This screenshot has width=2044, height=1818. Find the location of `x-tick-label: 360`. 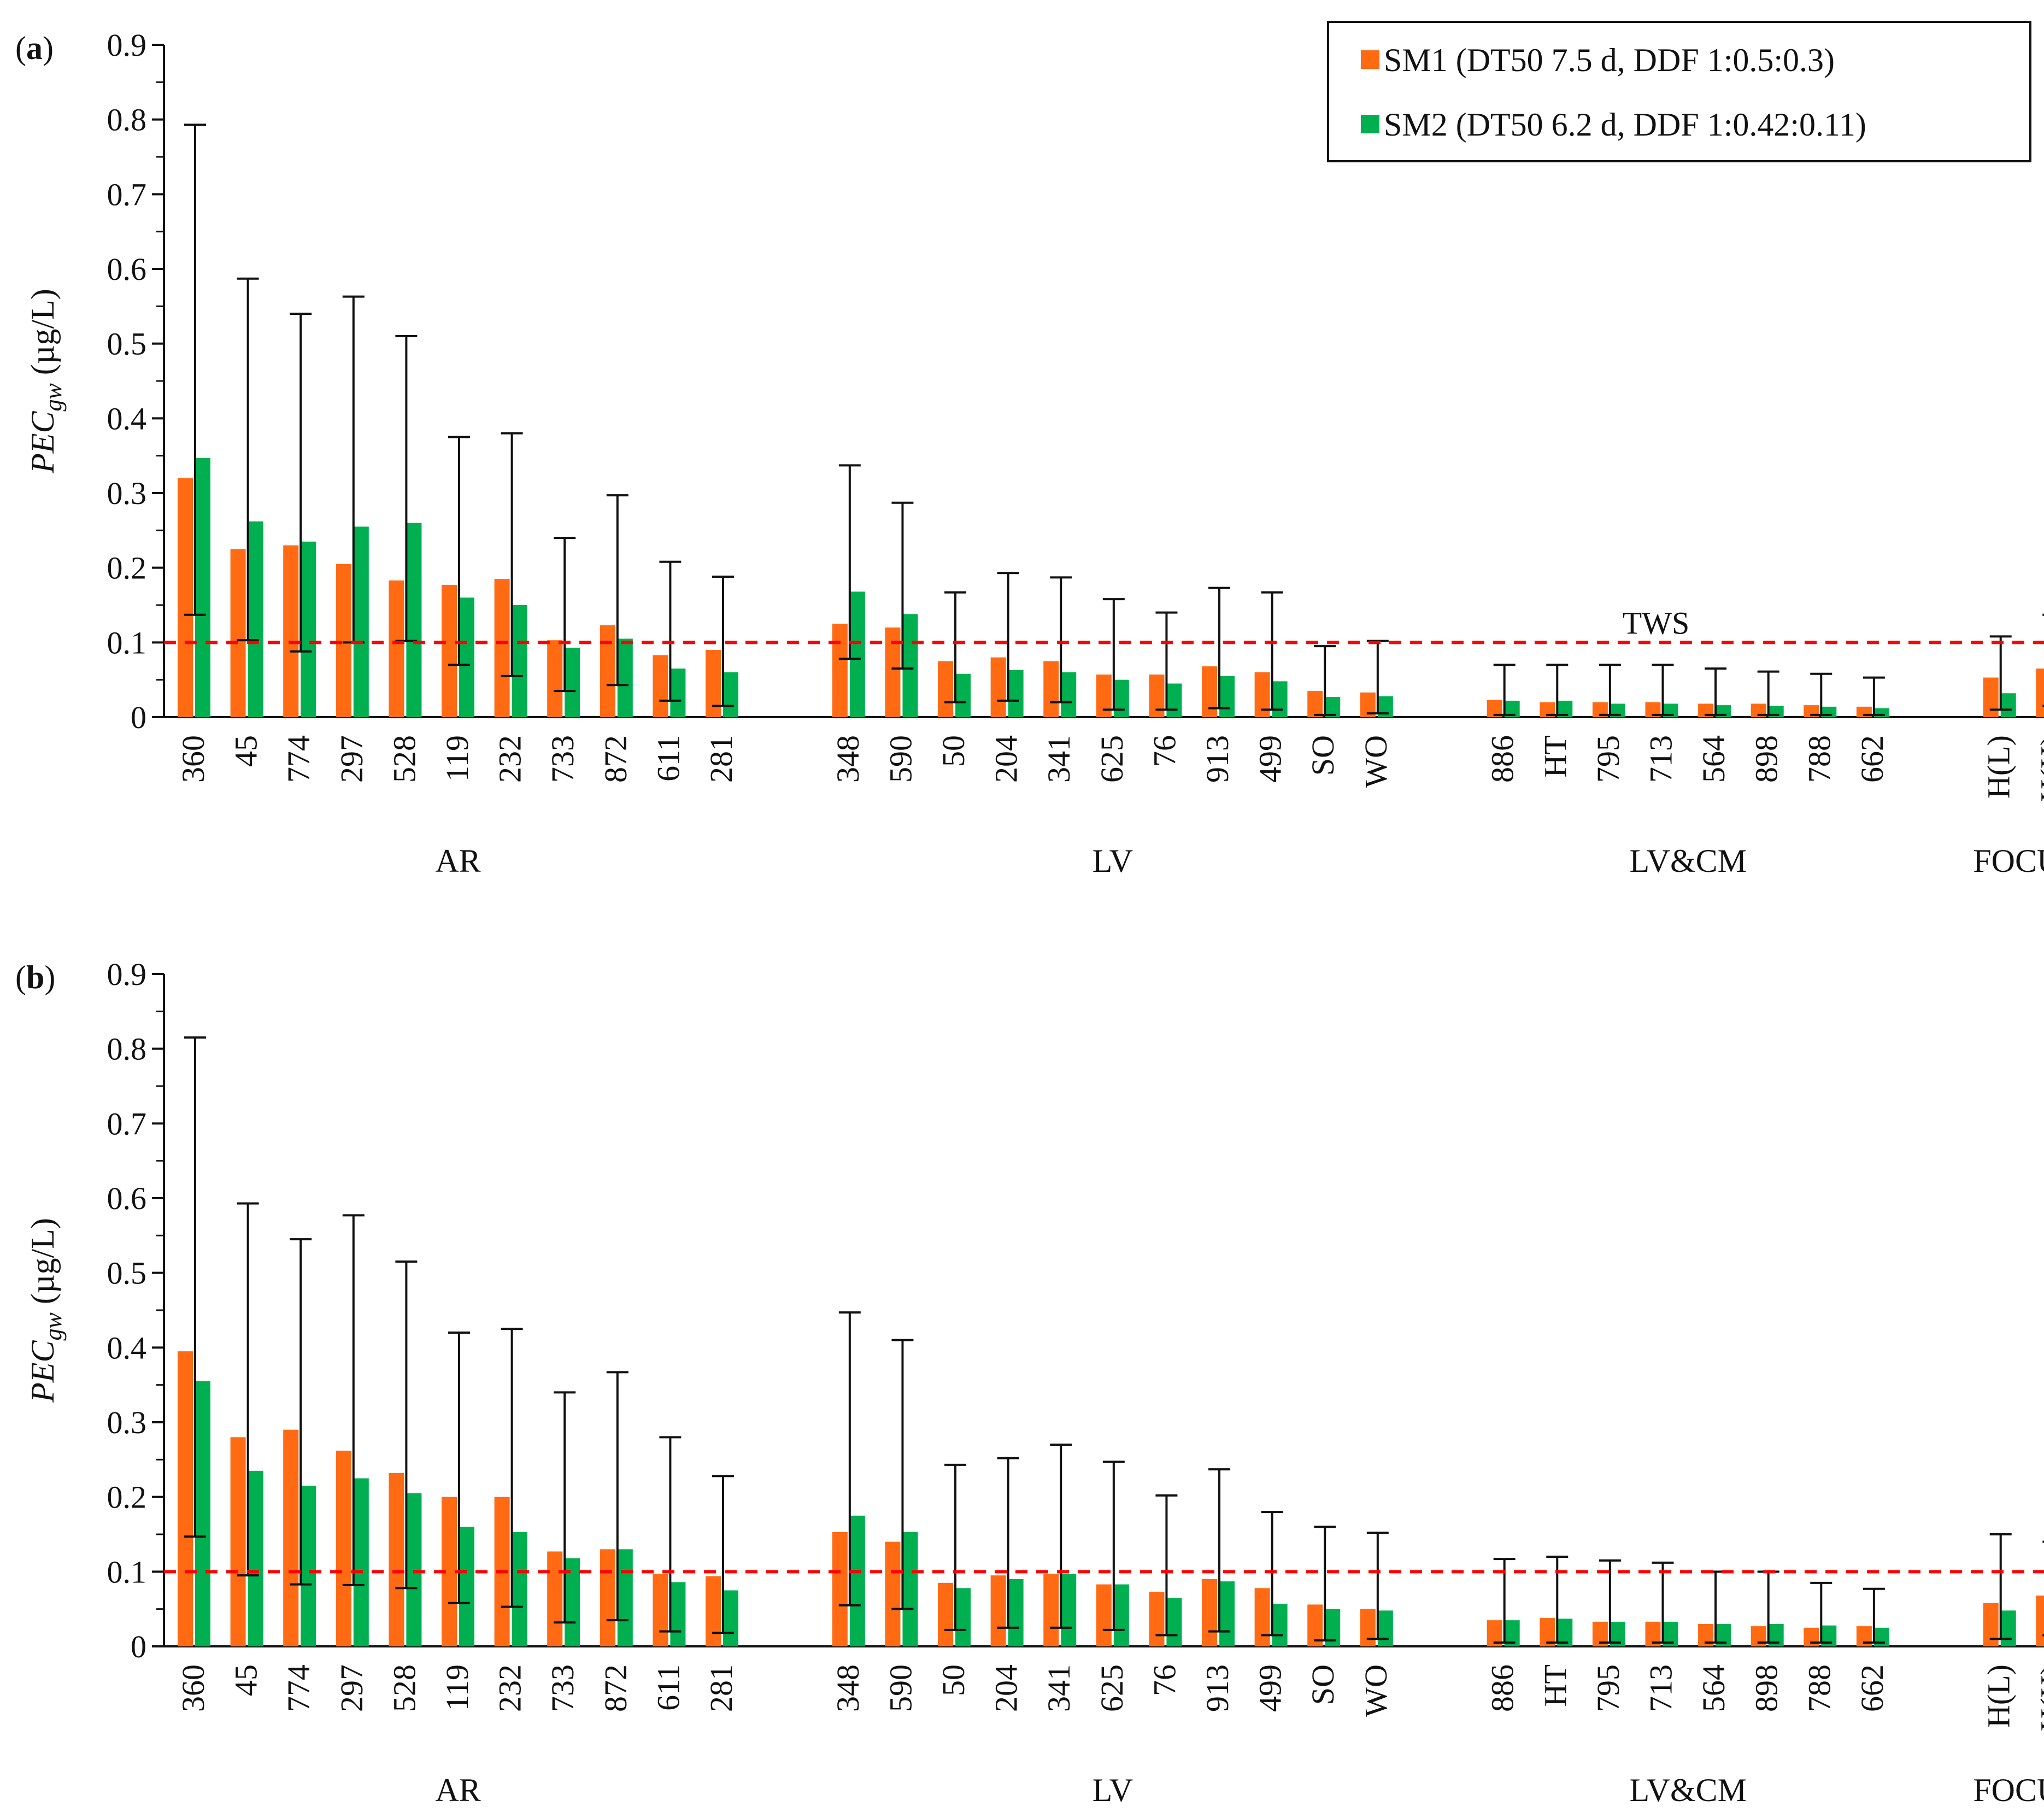

x-tick-label: 360 is located at coordinates (193, 759).